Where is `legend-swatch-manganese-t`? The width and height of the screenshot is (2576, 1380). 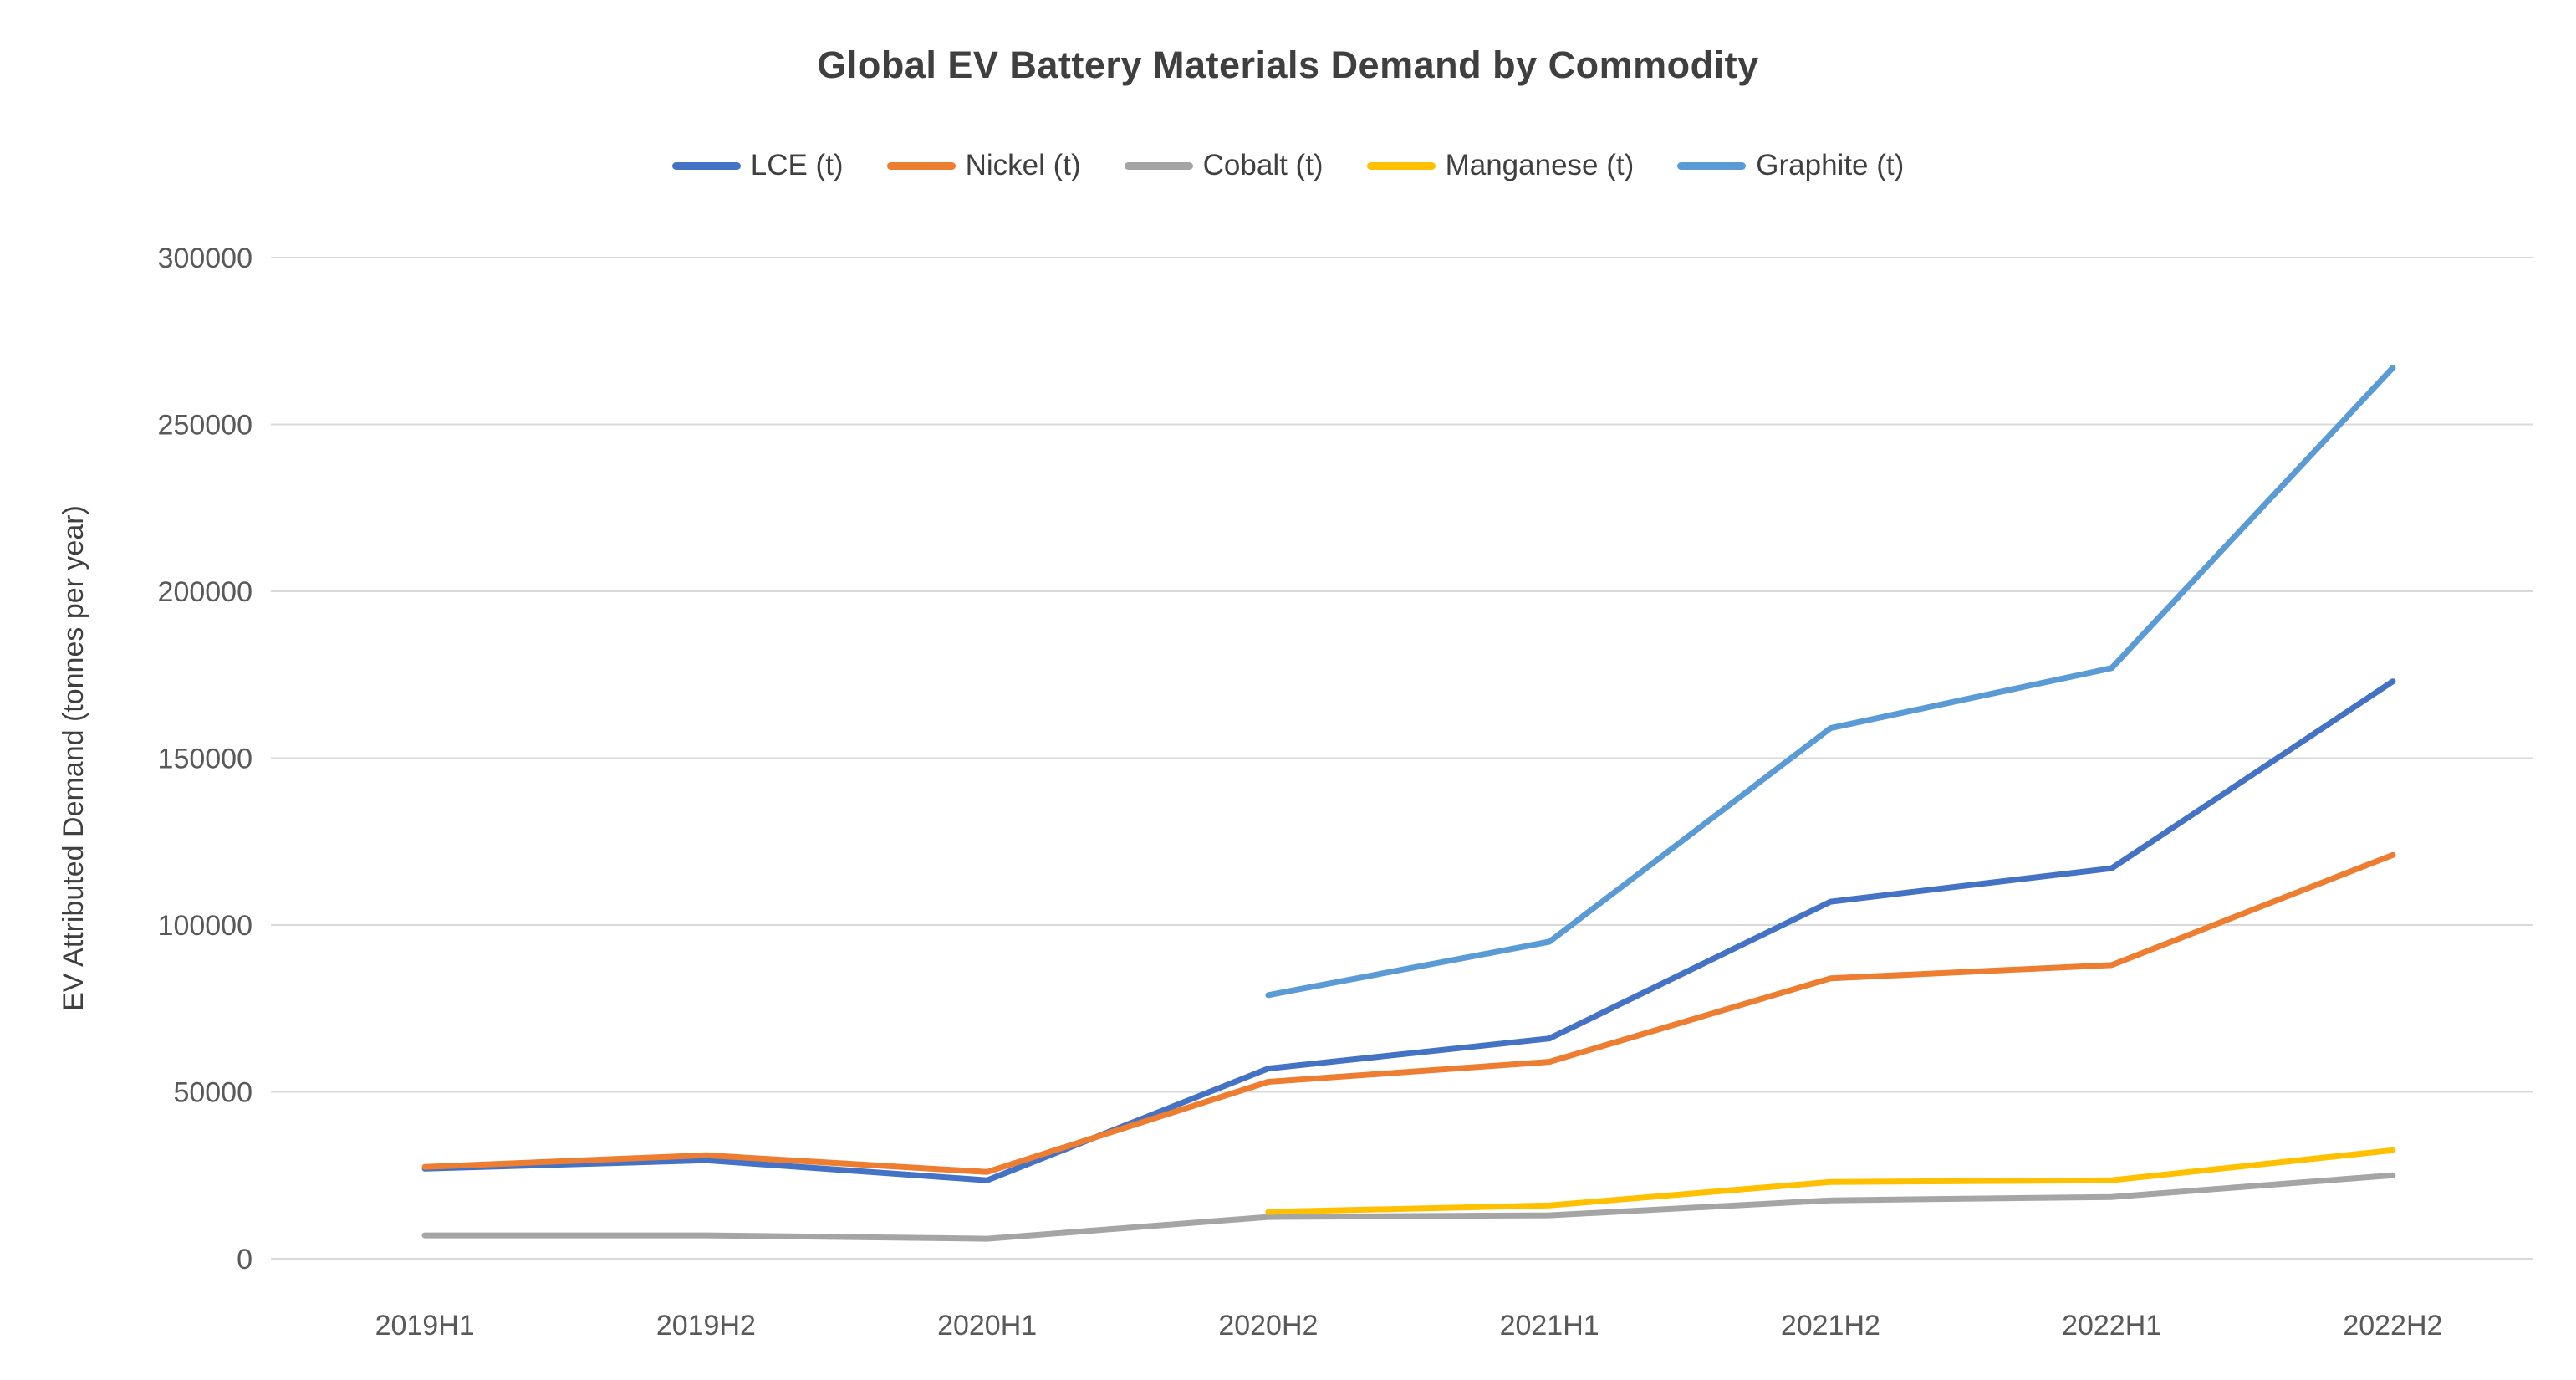
legend-swatch-manganese-t is located at coordinates (1401, 165).